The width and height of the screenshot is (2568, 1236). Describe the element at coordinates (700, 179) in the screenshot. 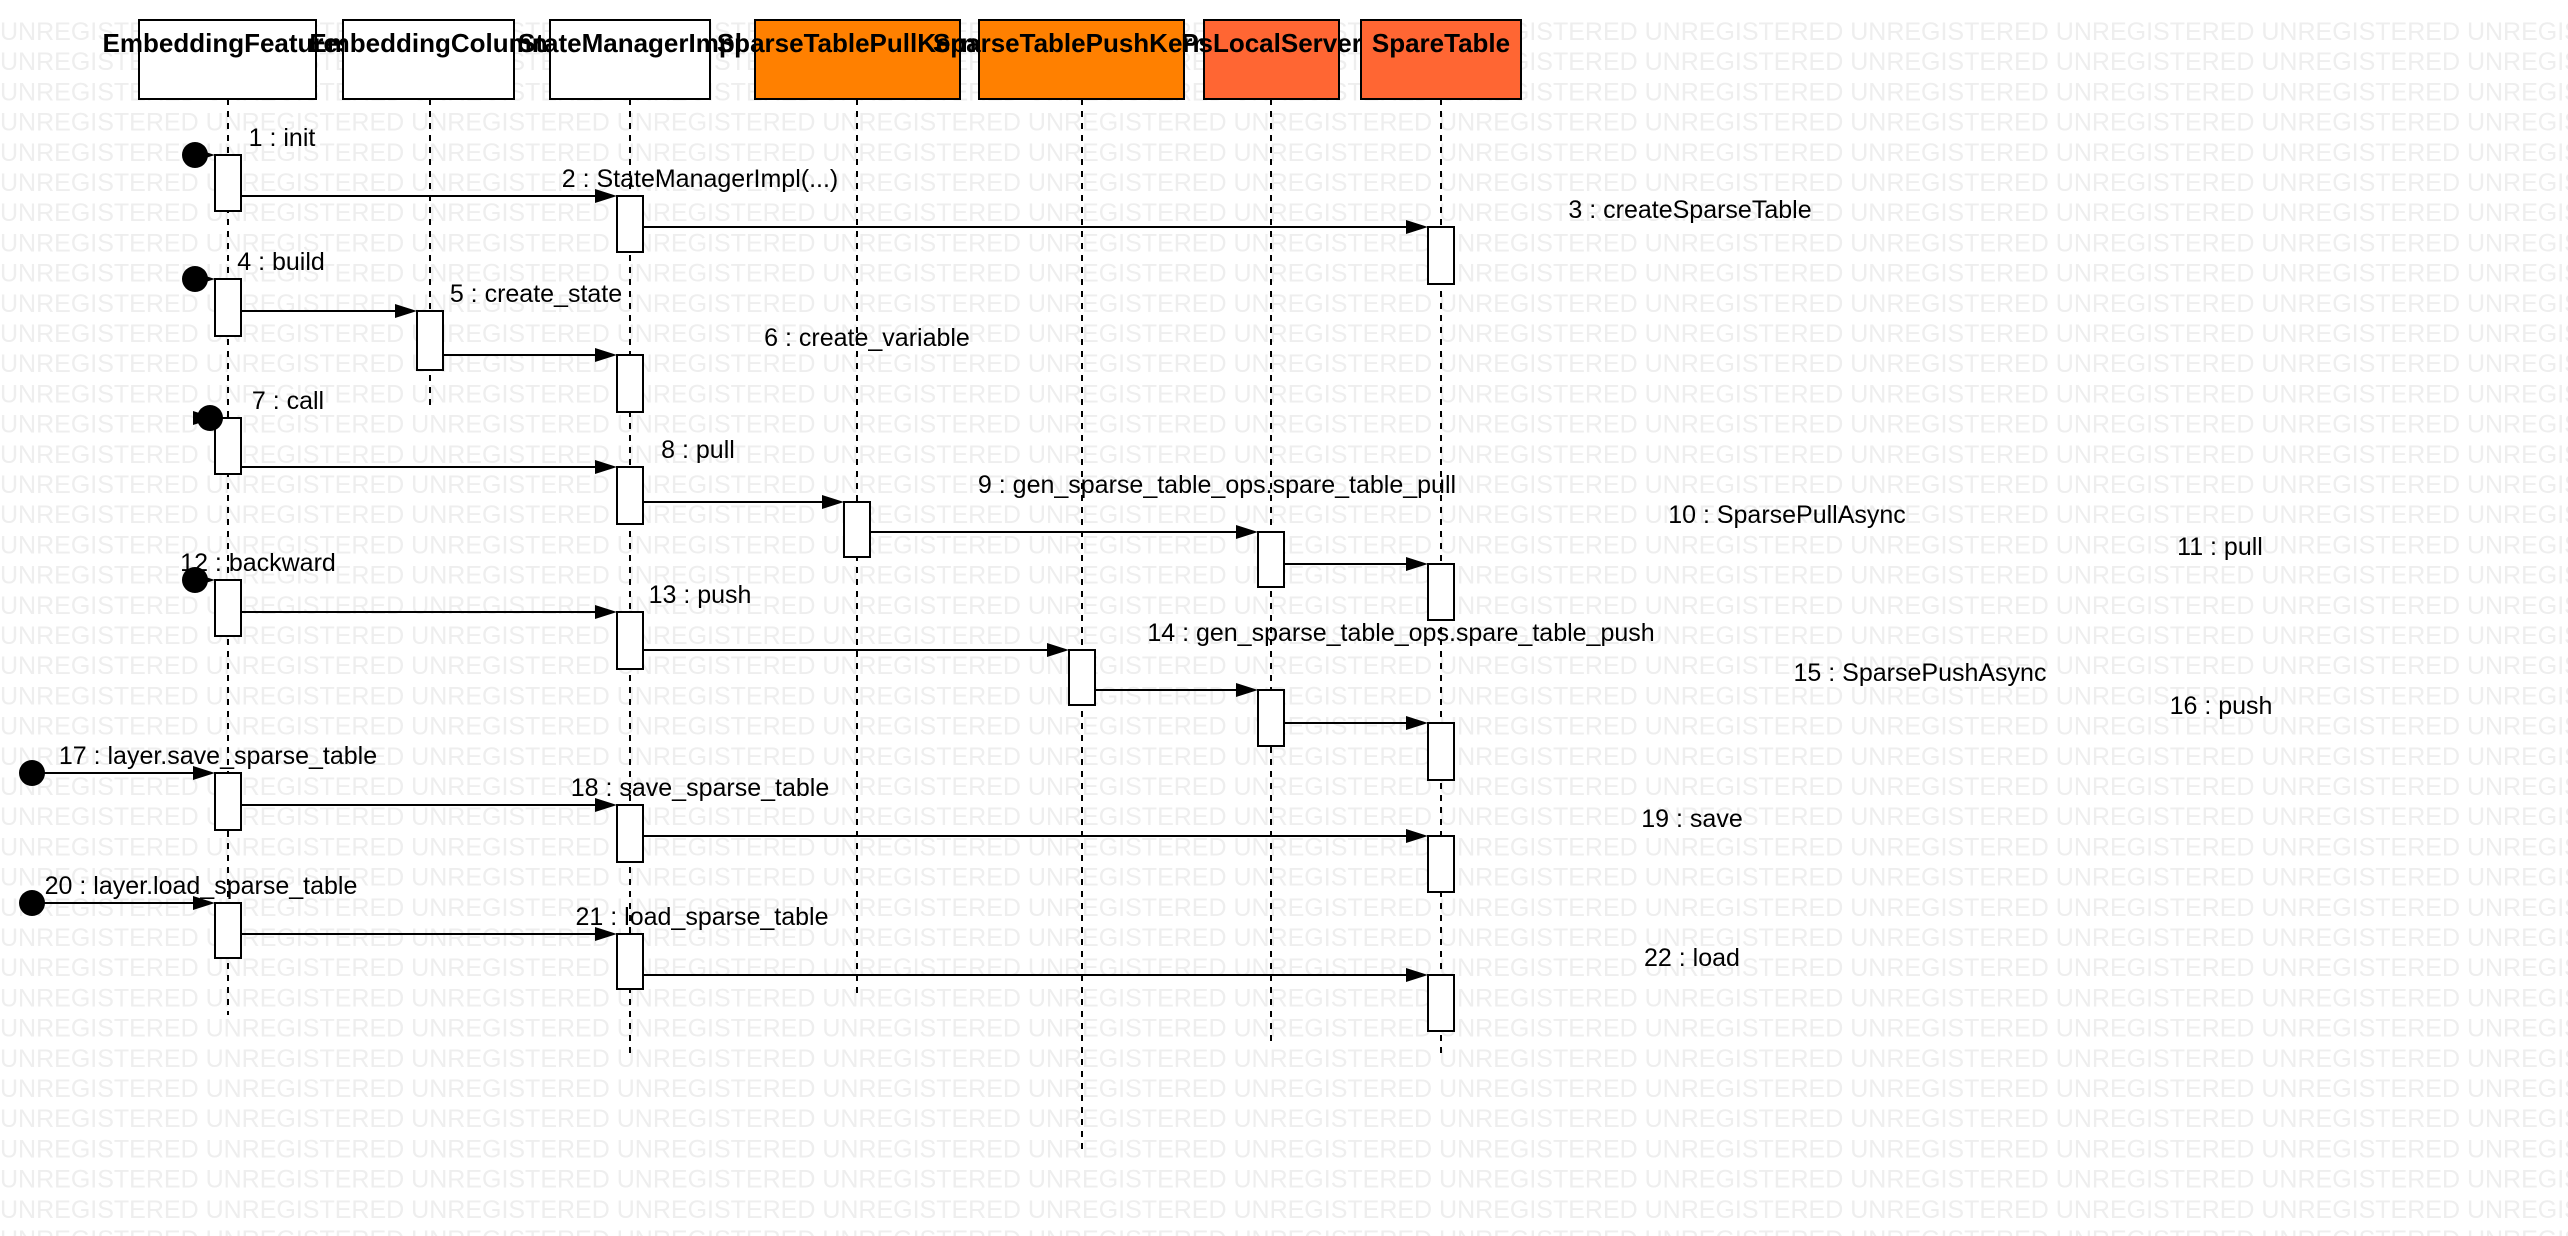

I see `message-label: 2 : StateManagerImpl(...)` at that location.